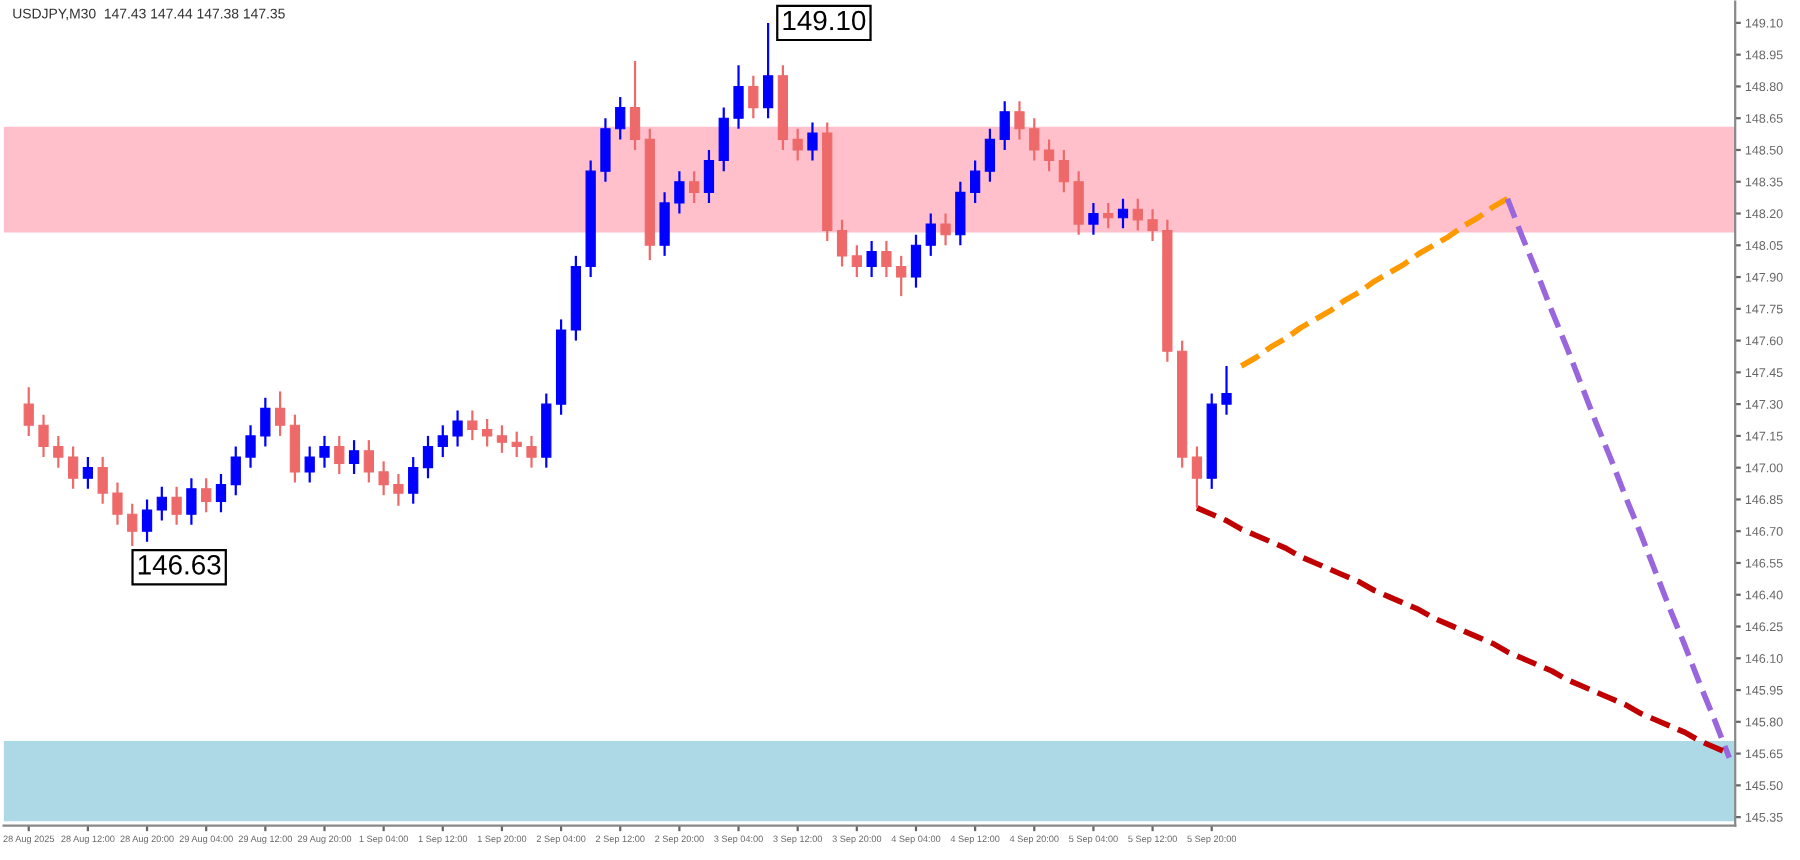 The height and width of the screenshot is (860, 1800). Describe the element at coordinates (824, 20) in the screenshot. I see `annotation: 149.10` at that location.